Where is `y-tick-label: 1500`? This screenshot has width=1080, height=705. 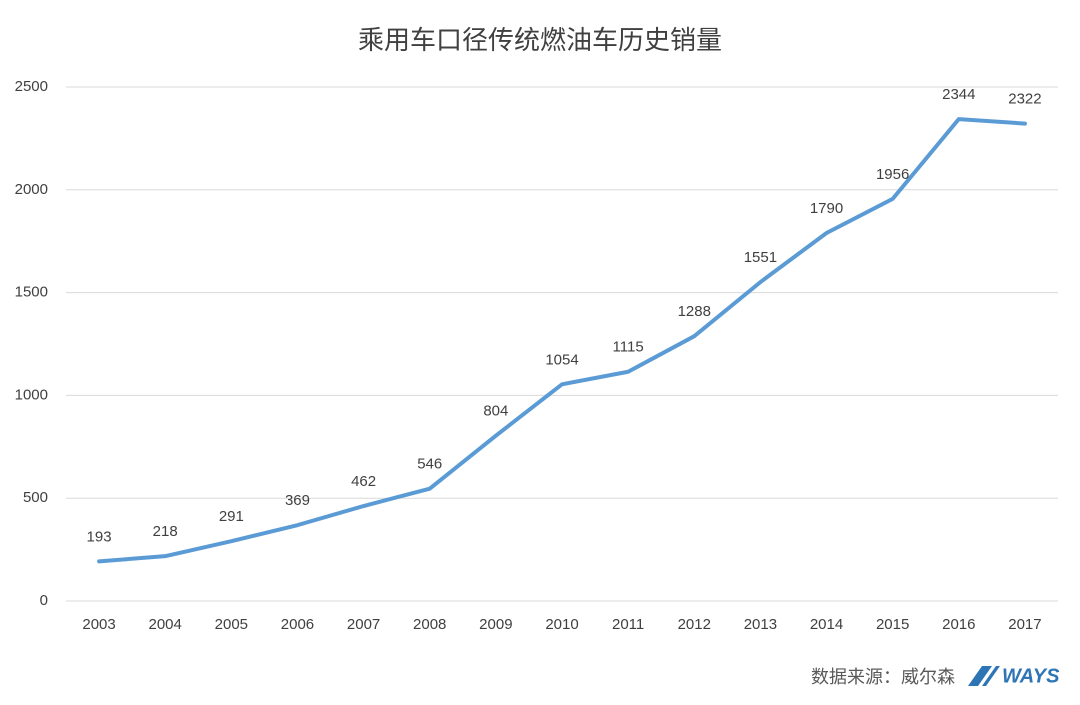
y-tick-label: 1500 is located at coordinates (31, 292).